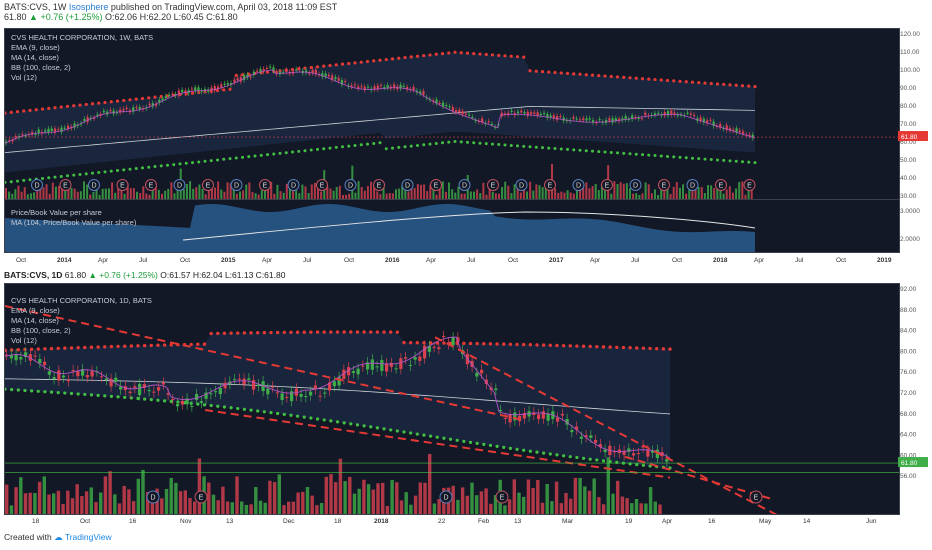 The height and width of the screenshot is (550, 932). I want to click on author-link: Isosphere, so click(88, 7).